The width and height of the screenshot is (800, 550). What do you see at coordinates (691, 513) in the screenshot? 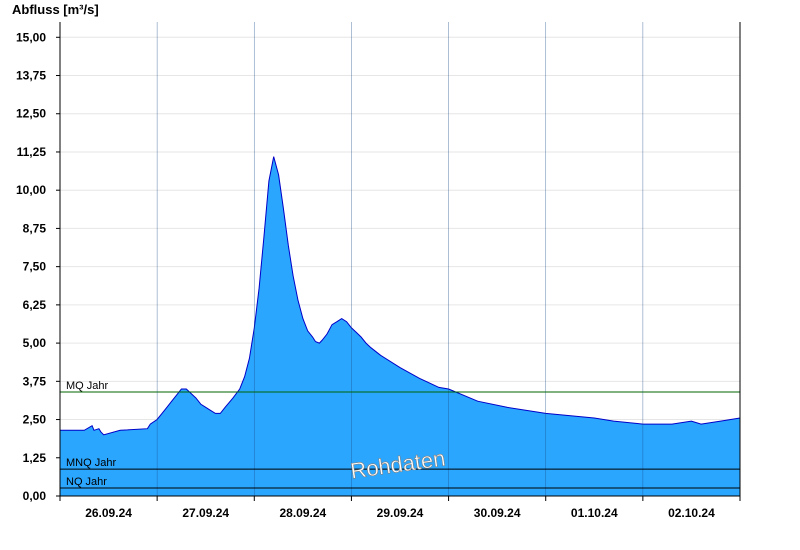
I see `x-tick-label: 02.10.24` at bounding box center [691, 513].